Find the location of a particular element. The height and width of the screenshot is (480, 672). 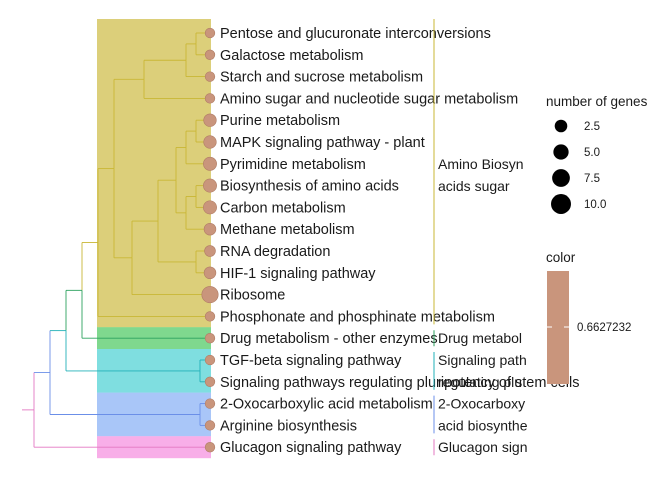

term-label: Arginine biosynthesis is located at coordinates (288, 426).